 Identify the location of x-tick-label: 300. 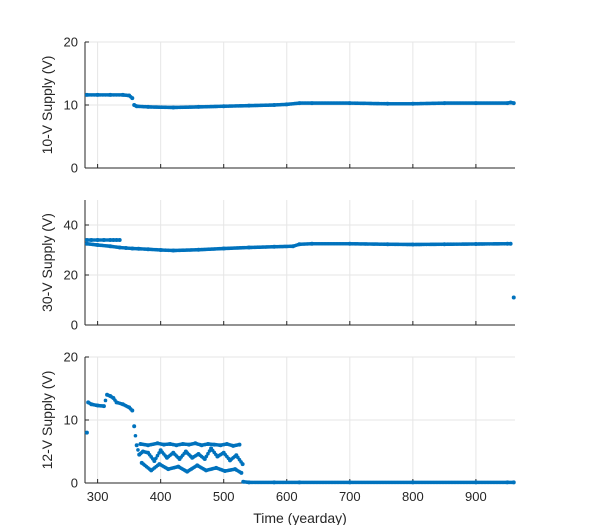
(98, 496).